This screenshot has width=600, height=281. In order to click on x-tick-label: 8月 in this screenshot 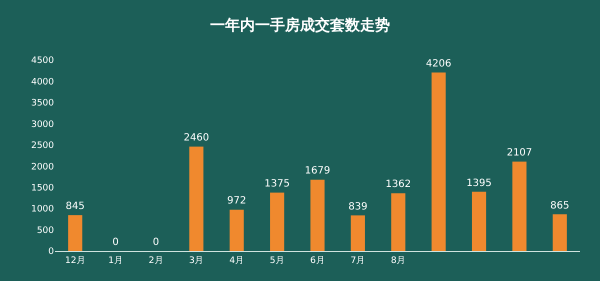, I will do `click(398, 261)`.